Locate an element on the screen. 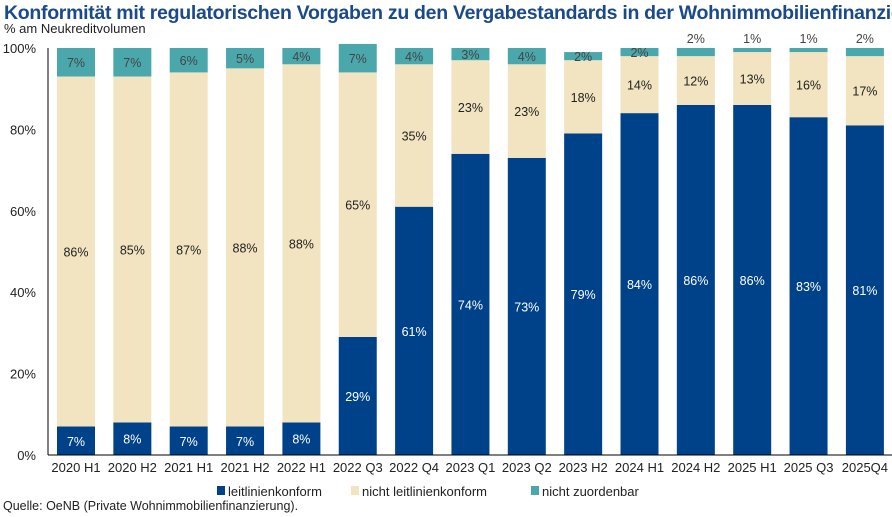 Image resolution: width=892 pixels, height=517 pixels. data-label: 16% is located at coordinates (808, 86).